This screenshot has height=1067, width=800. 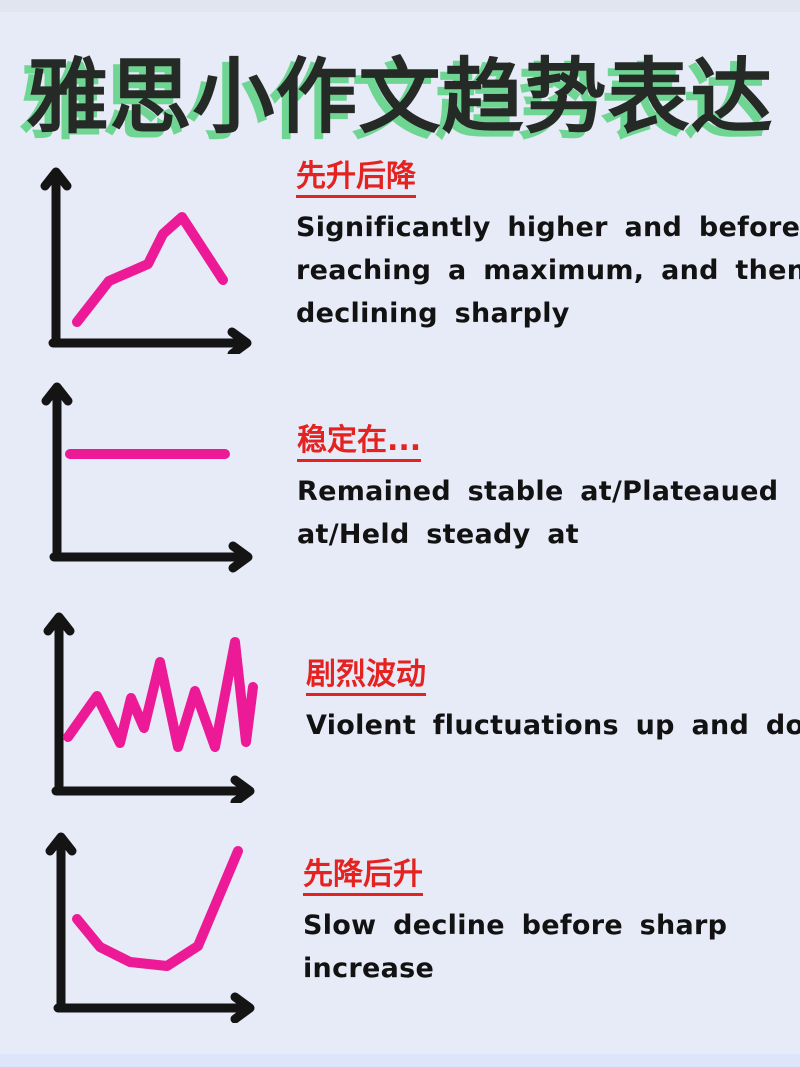 I want to click on description-line: Violent fluctuations up and down, so click(x=553, y=725).